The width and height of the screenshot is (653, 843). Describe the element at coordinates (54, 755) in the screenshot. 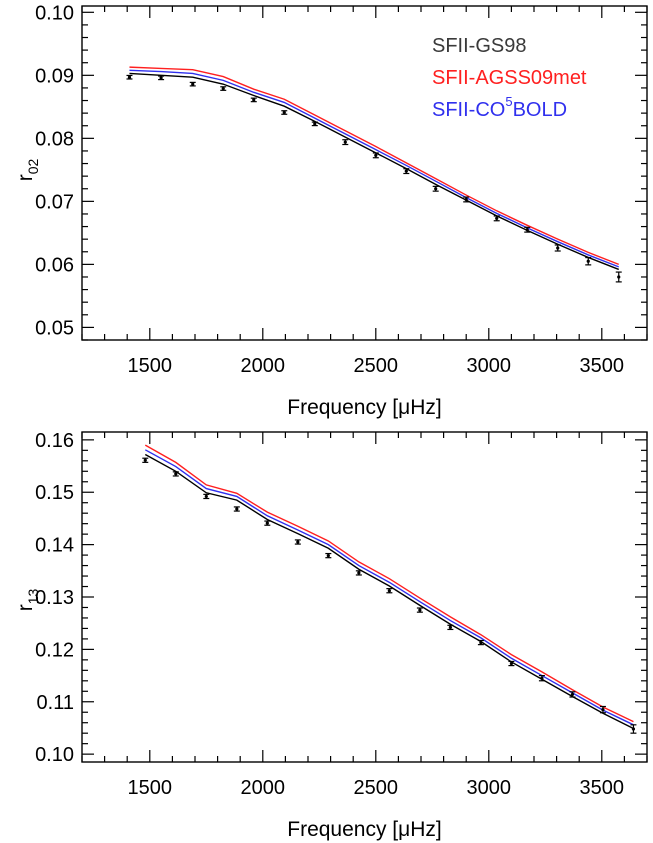

I see `y-tick-label: 0.10` at that location.